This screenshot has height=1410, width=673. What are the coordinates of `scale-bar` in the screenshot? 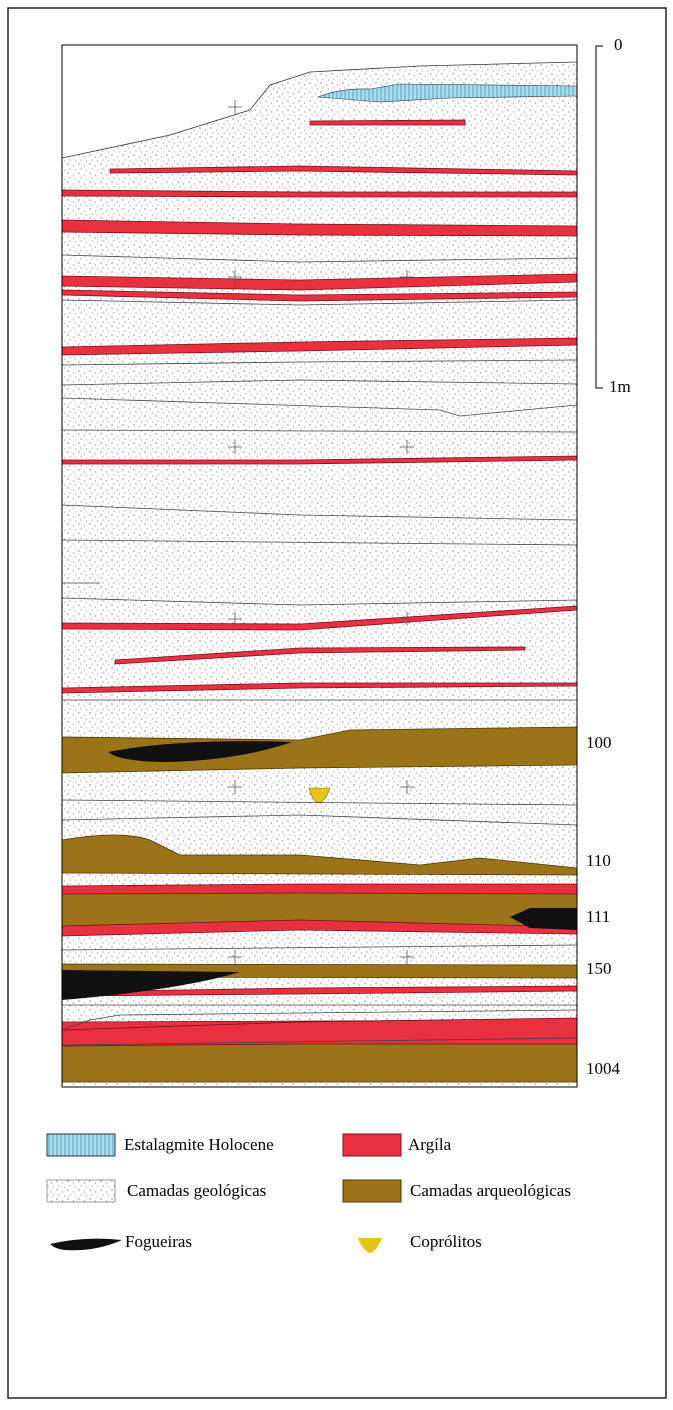 It's located at (599, 217).